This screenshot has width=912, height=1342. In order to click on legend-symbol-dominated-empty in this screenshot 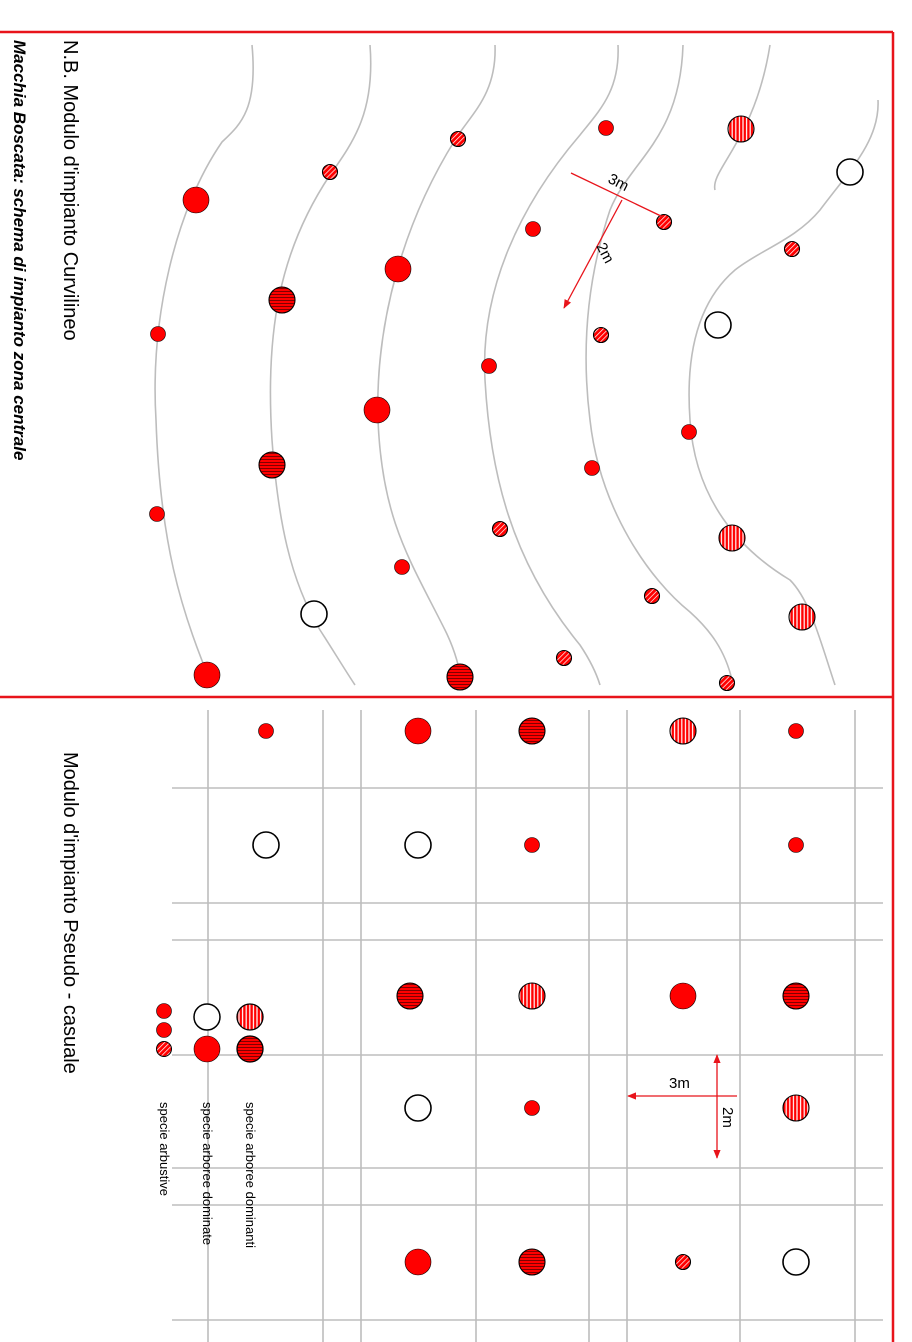, I will do `click(207, 1017)`.